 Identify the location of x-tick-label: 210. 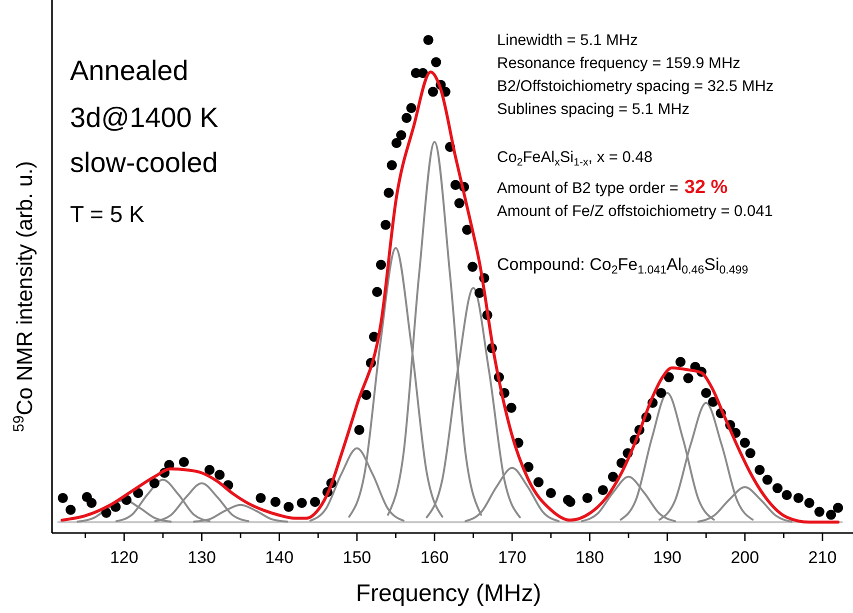
(822, 557).